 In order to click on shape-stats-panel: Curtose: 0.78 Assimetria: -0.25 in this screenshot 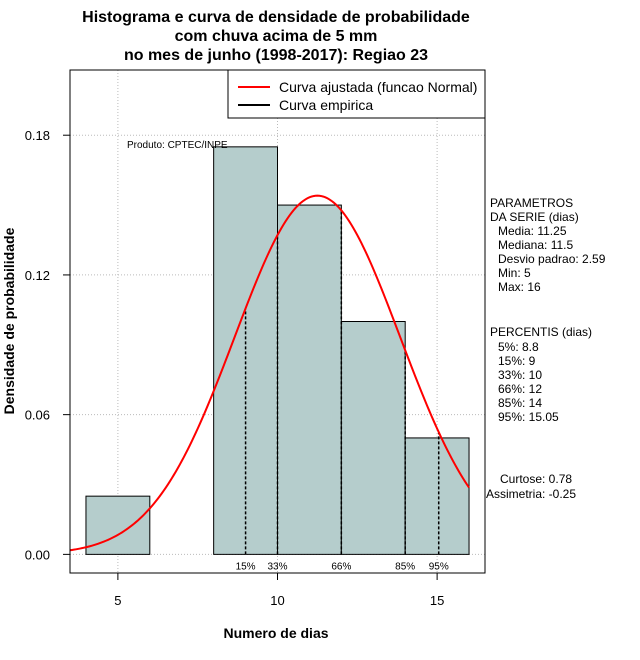, I will do `click(531, 486)`.